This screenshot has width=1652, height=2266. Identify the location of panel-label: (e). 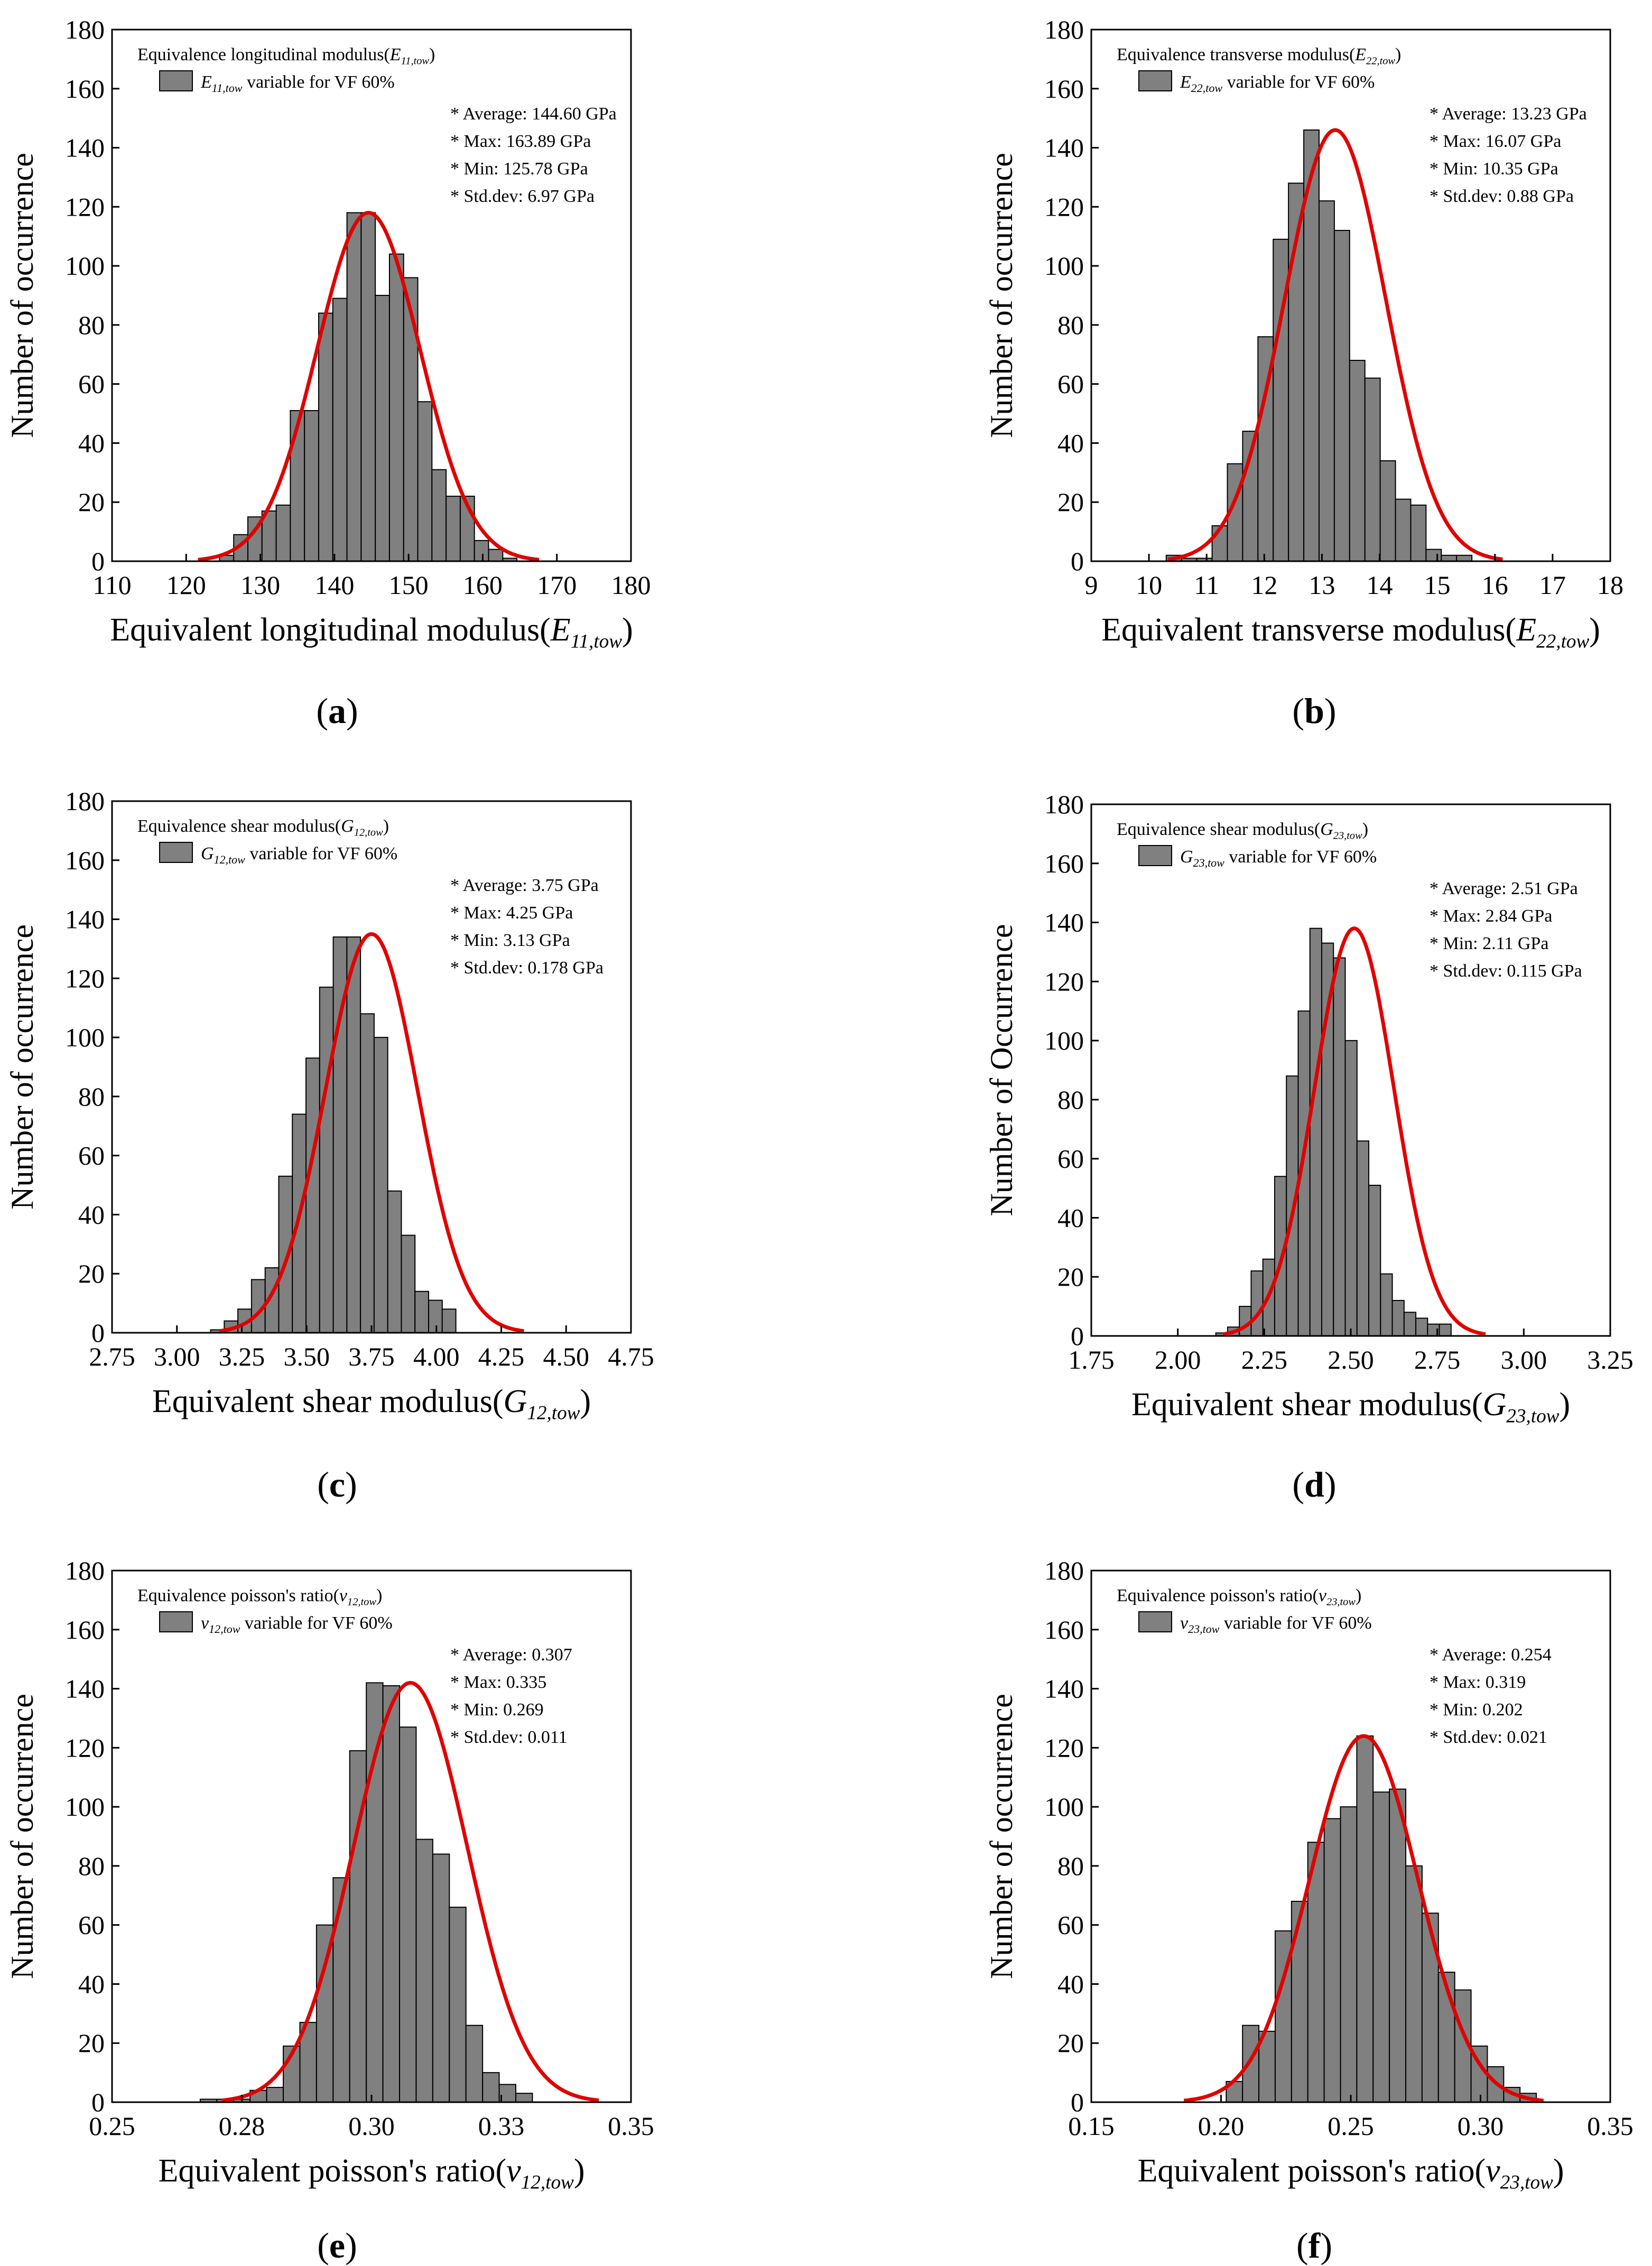
(337, 2245).